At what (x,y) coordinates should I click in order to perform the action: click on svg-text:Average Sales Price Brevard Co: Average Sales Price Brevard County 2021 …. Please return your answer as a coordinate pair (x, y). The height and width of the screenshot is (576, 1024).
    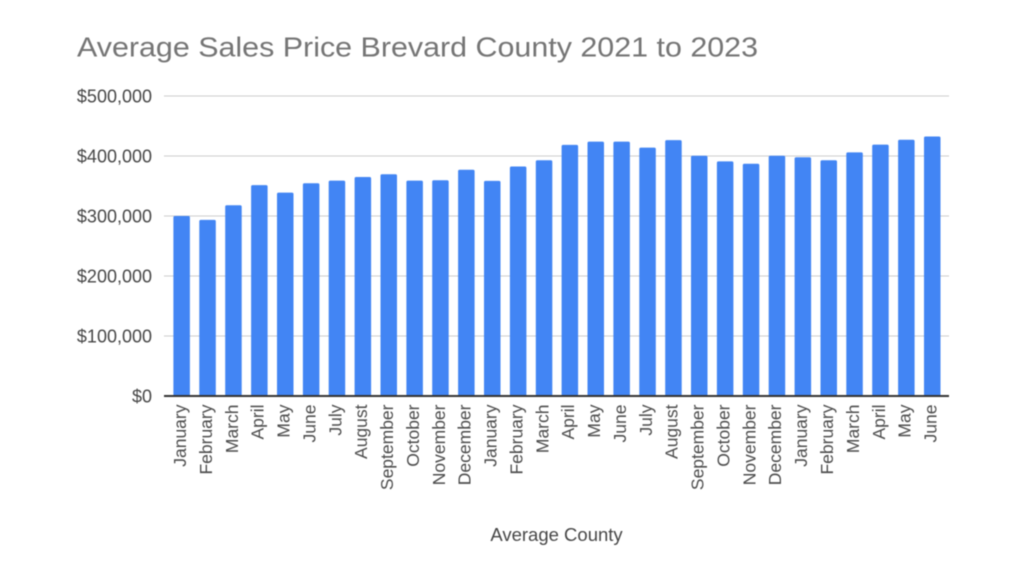
    Looking at the image, I should click on (417, 47).